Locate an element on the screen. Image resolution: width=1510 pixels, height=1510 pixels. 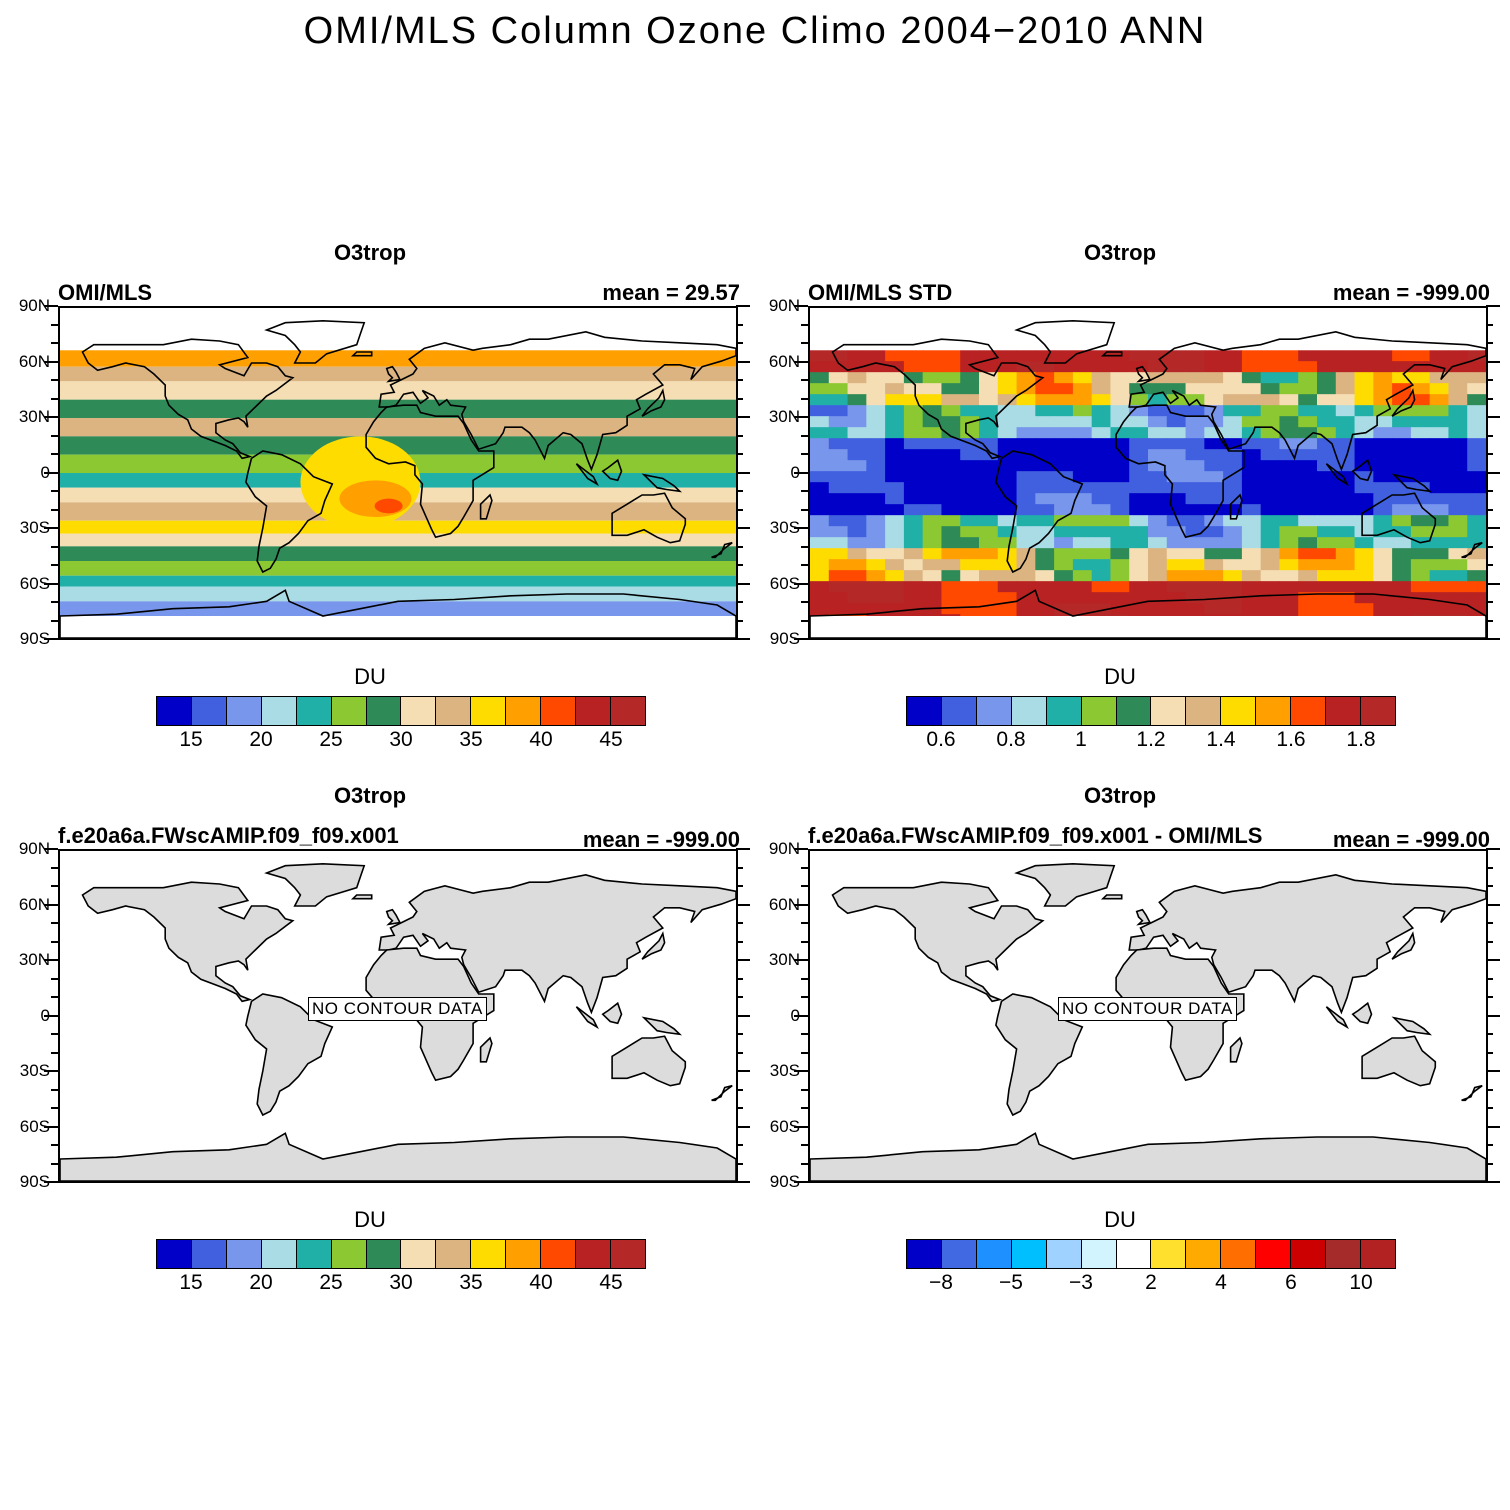
iceland-outline is located at coordinates (361, 897).